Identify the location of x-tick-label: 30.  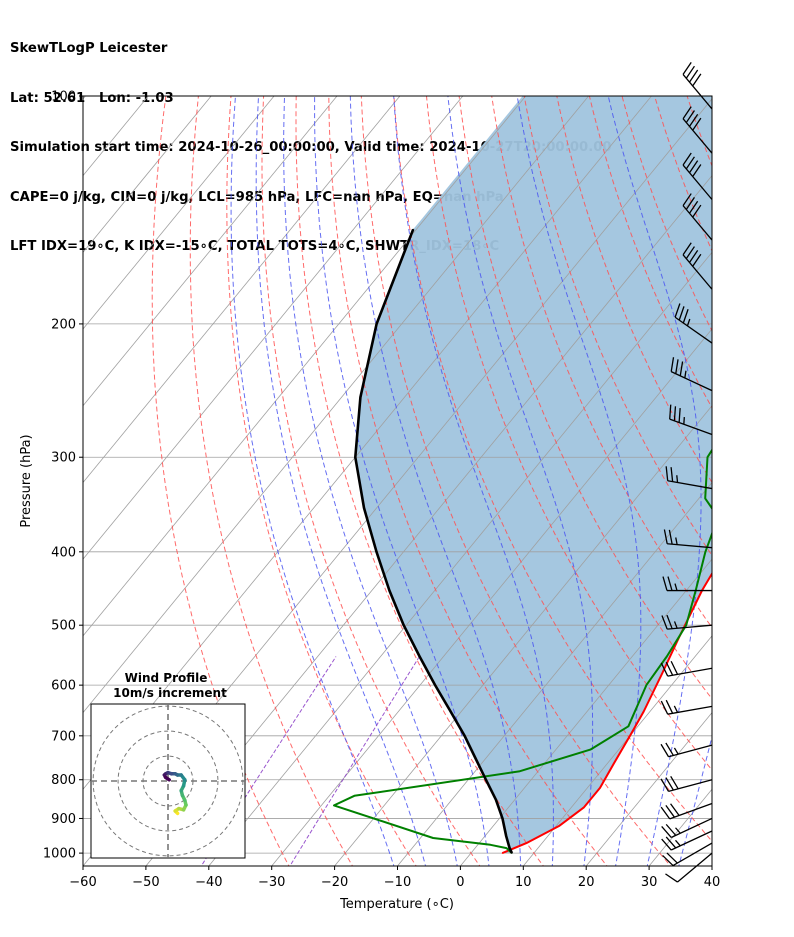
(649, 882).